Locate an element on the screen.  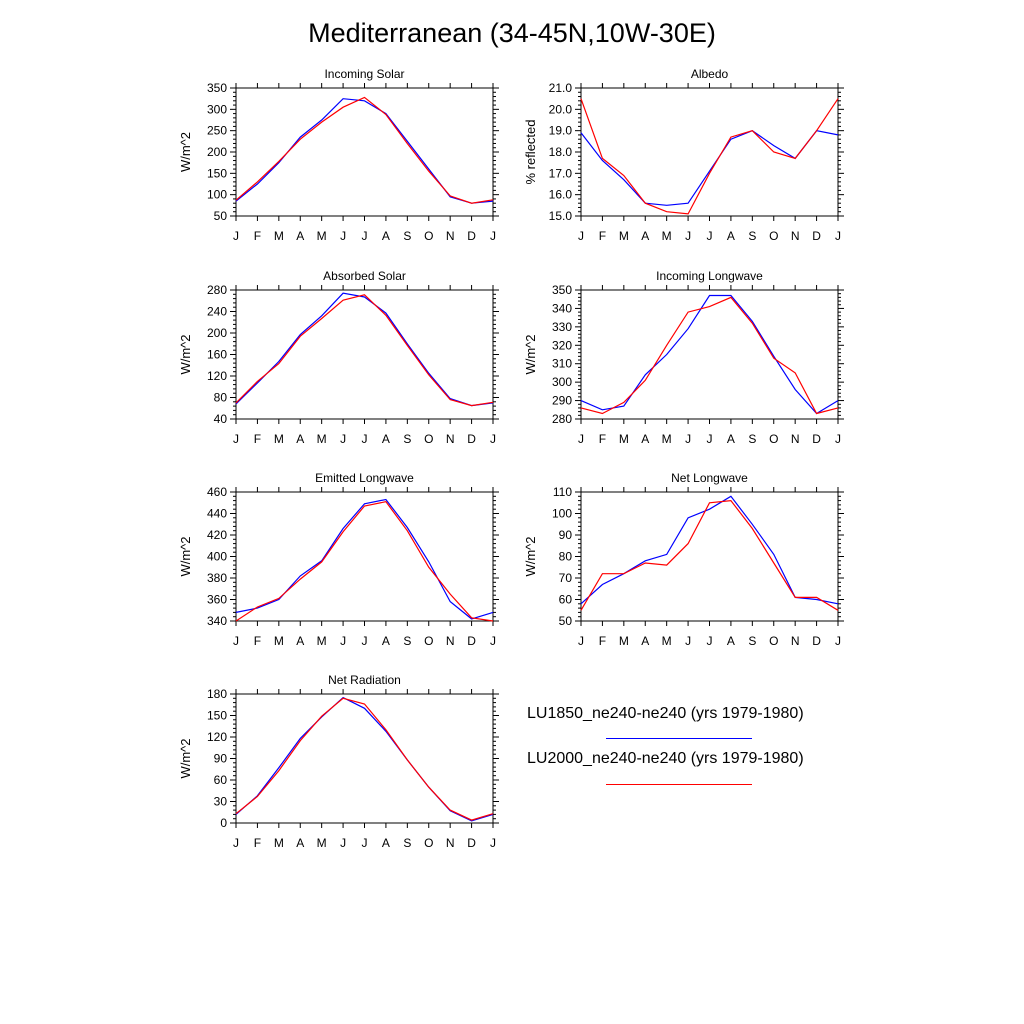
panel-incoming-solar-series-lu1850-ne240-ne240 is located at coordinates (364, 151).